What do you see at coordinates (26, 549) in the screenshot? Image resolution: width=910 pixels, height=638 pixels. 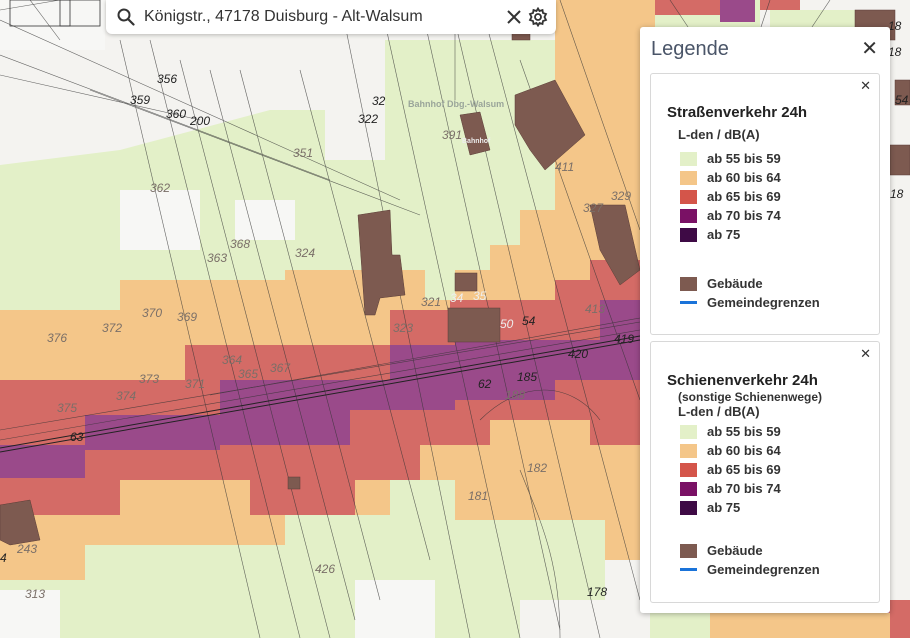 I see `parcel-number: 243` at bounding box center [26, 549].